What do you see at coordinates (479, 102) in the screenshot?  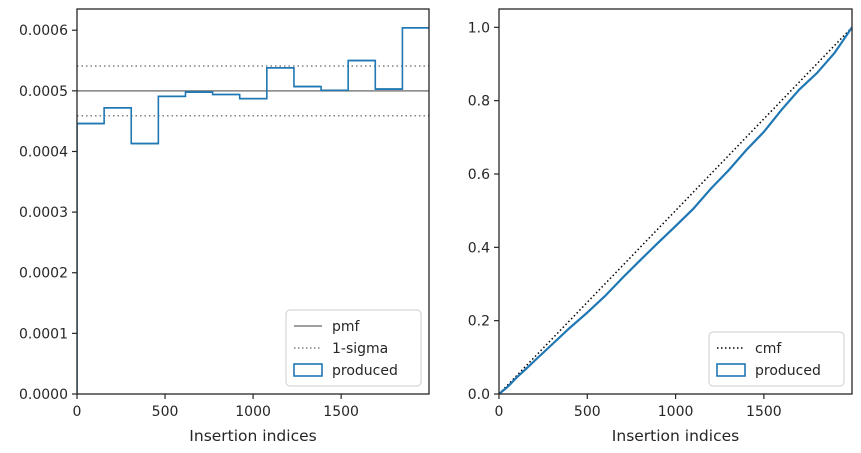 I see `y-tick-label: 0.8` at bounding box center [479, 102].